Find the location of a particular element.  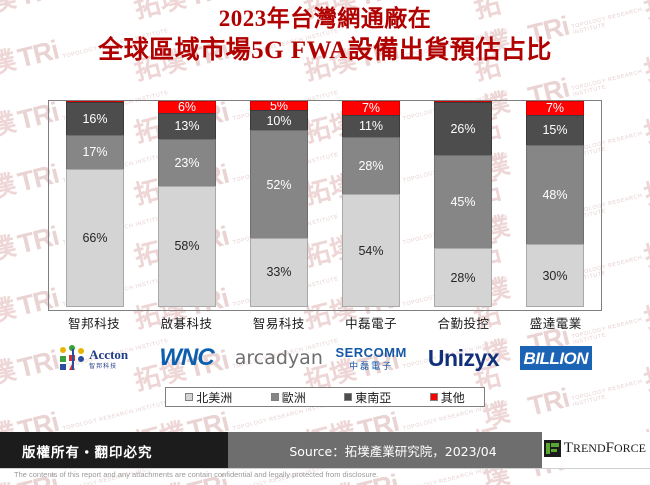

legend-item: 歐洲 is located at coordinates (288, 397).